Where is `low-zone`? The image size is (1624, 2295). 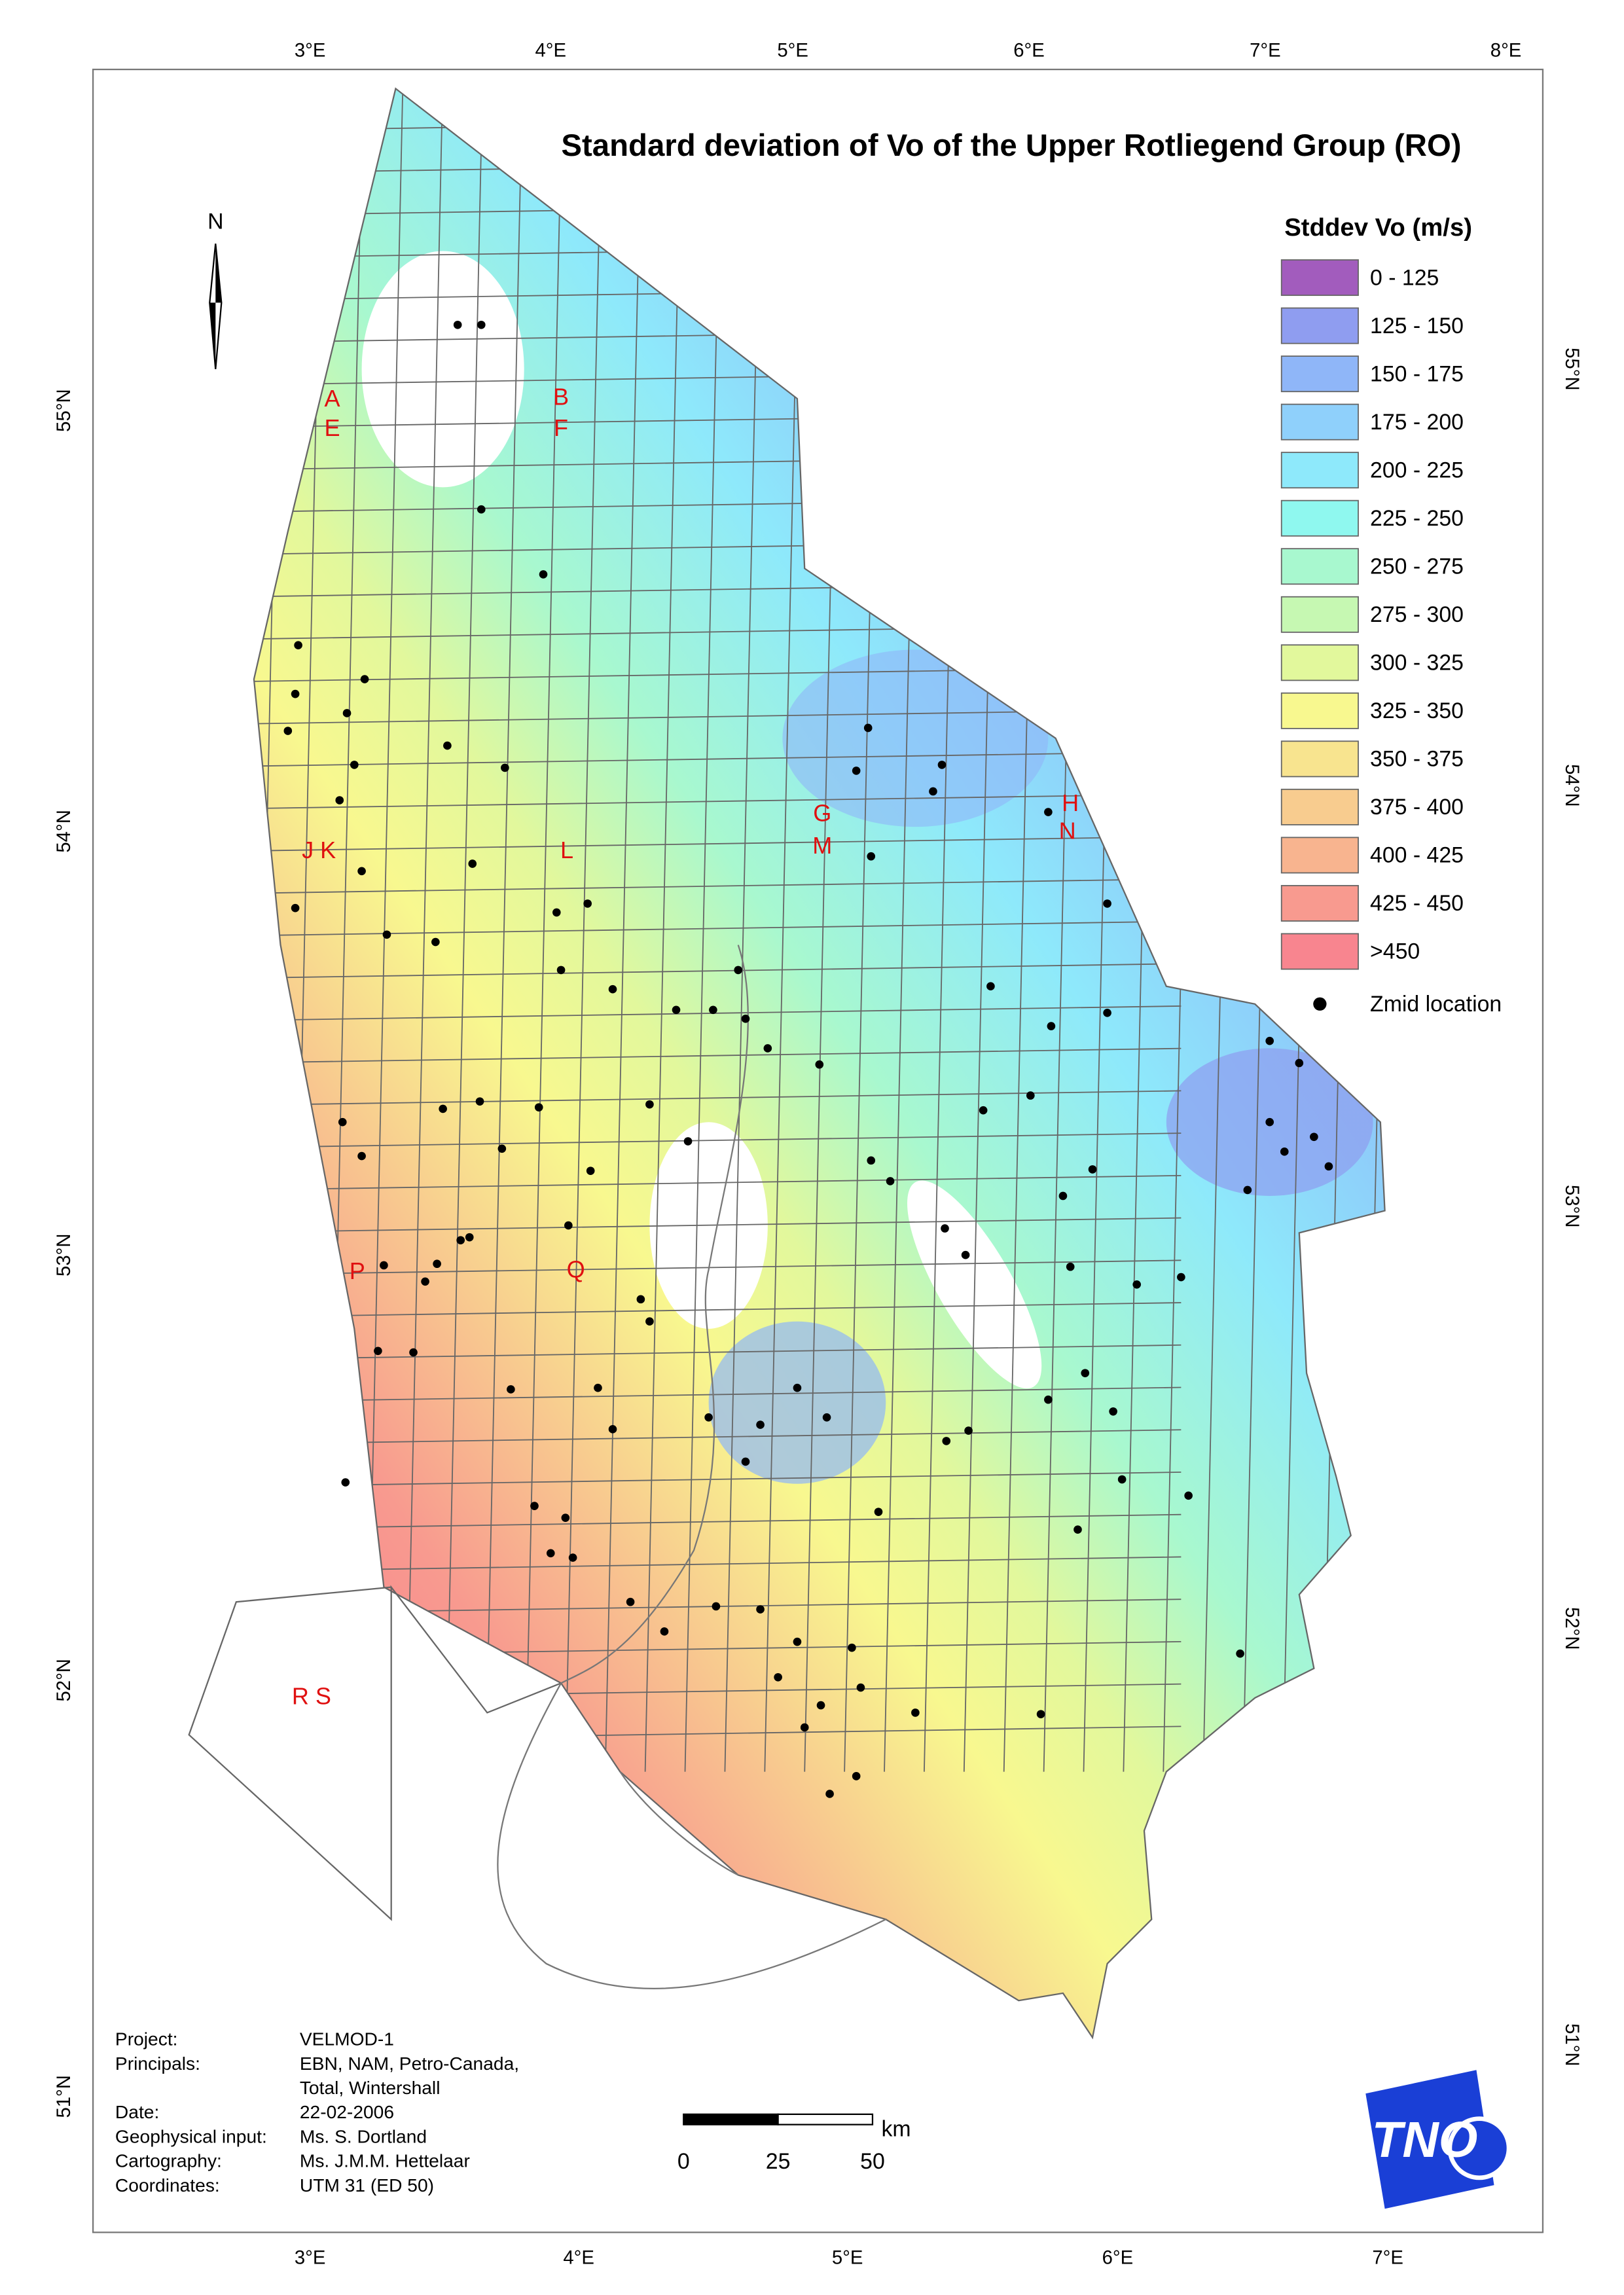
low-zone is located at coordinates (797, 1403).